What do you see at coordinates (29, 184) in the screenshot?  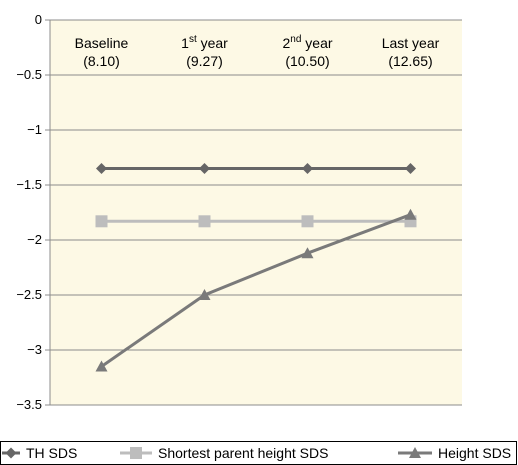 I see `y-tick-label: −1.5` at bounding box center [29, 184].